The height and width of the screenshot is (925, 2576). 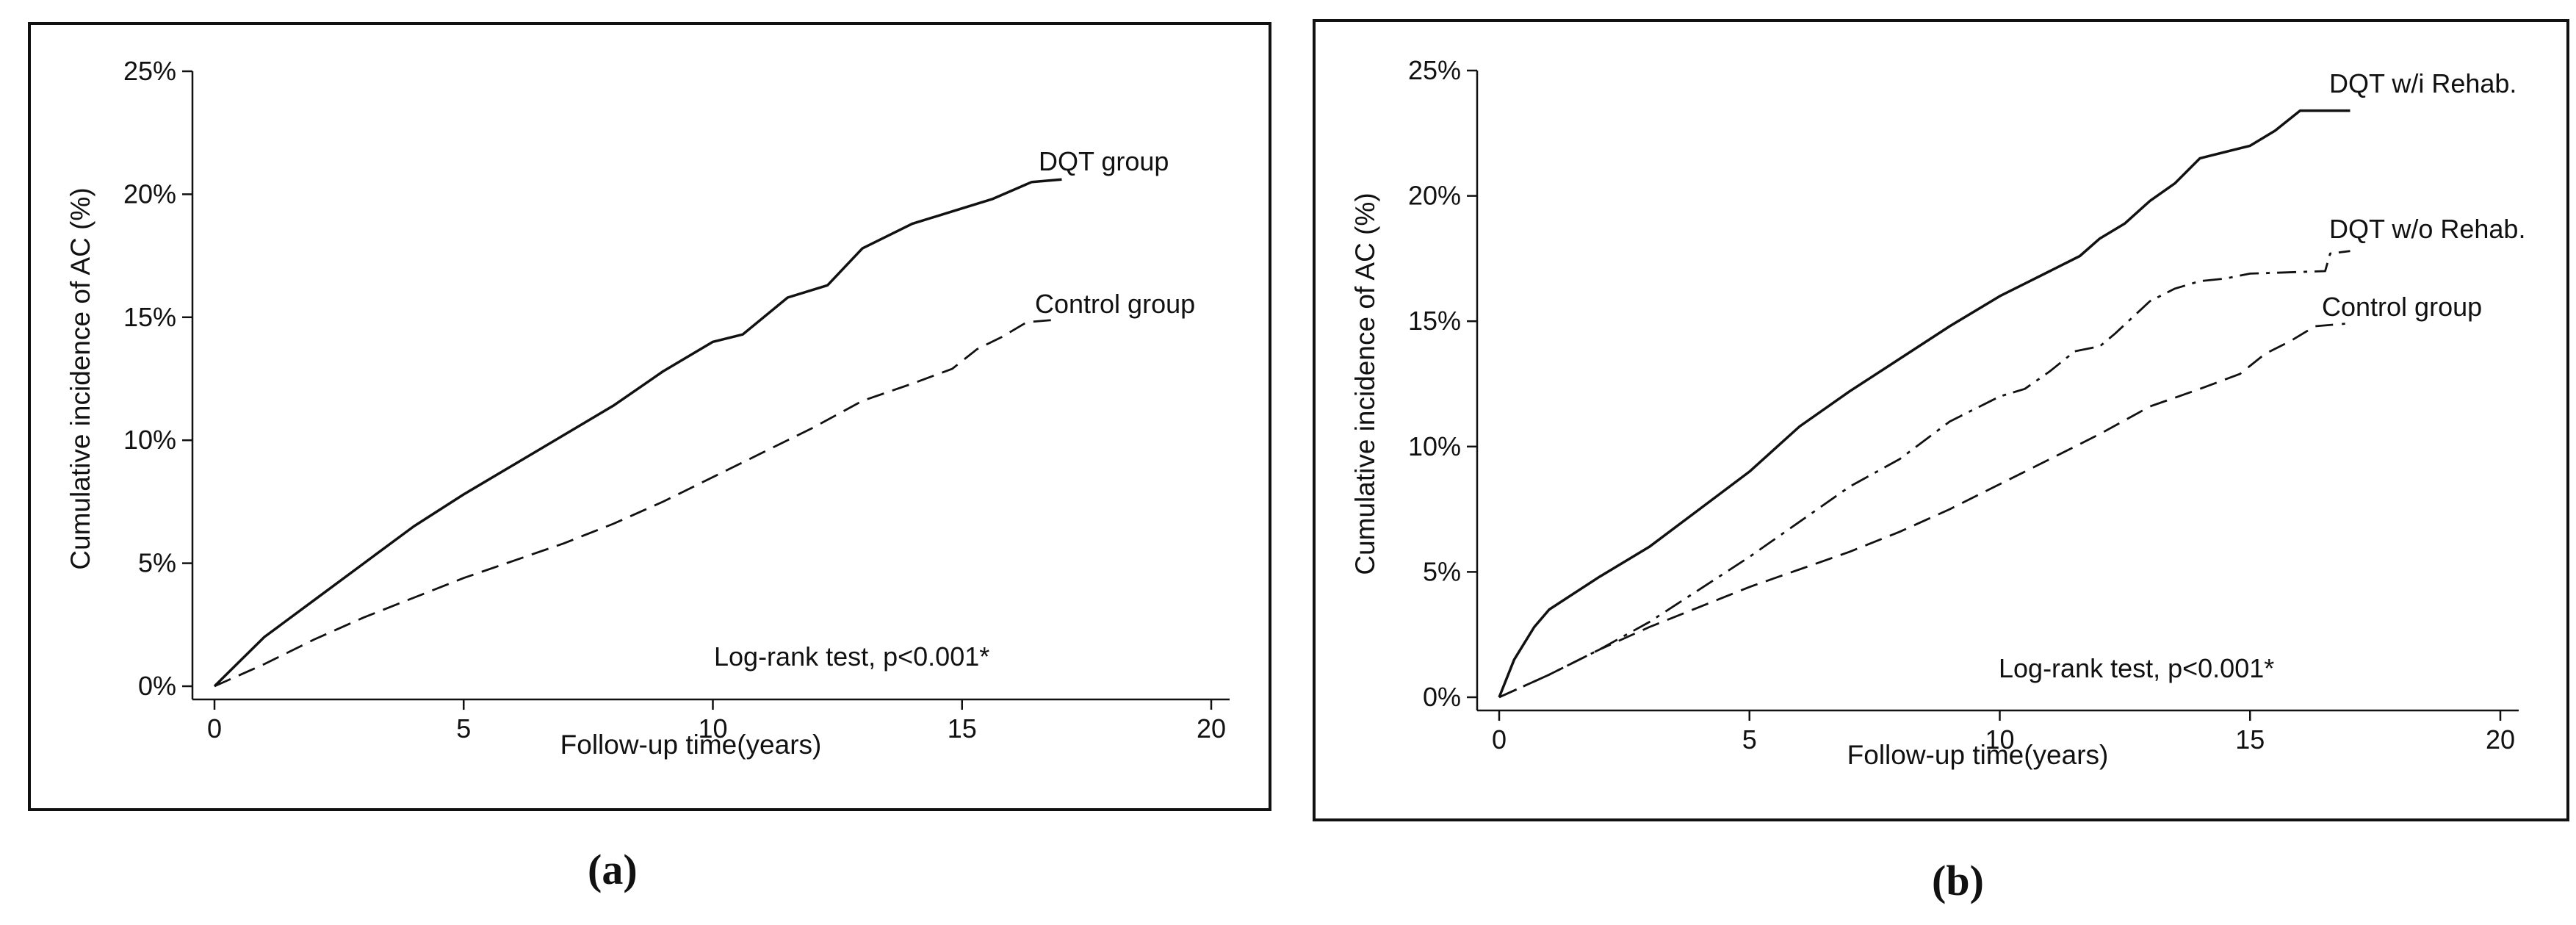 I want to click on series-label-dqt-group: DQT group, so click(x=1104, y=161).